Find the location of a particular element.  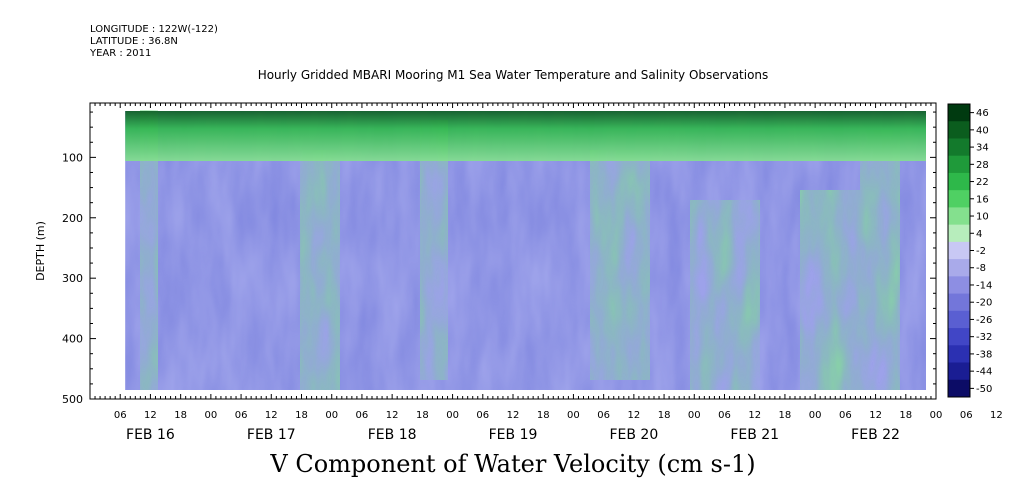

colorbar-label: -38 is located at coordinates (984, 354).